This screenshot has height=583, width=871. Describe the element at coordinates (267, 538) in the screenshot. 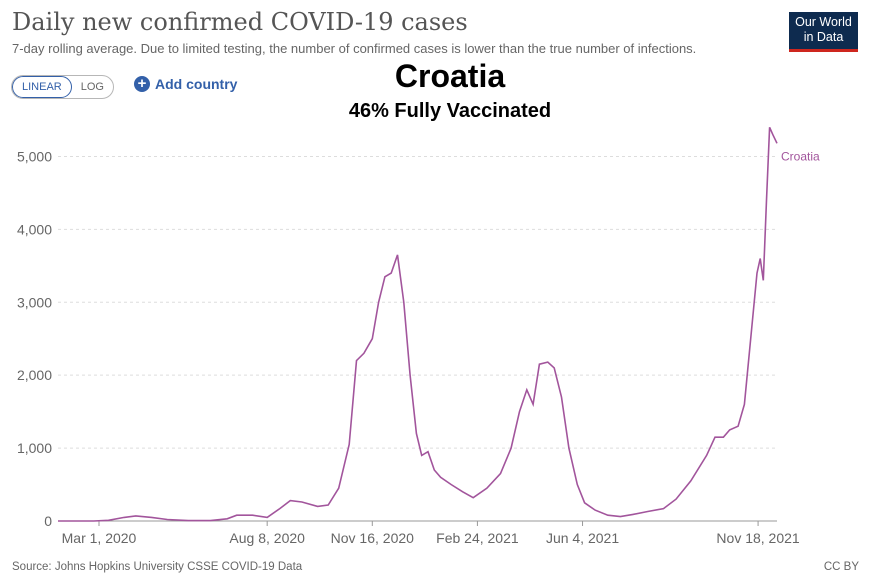

I see `x-tick-label: Aug 8, 2020` at that location.